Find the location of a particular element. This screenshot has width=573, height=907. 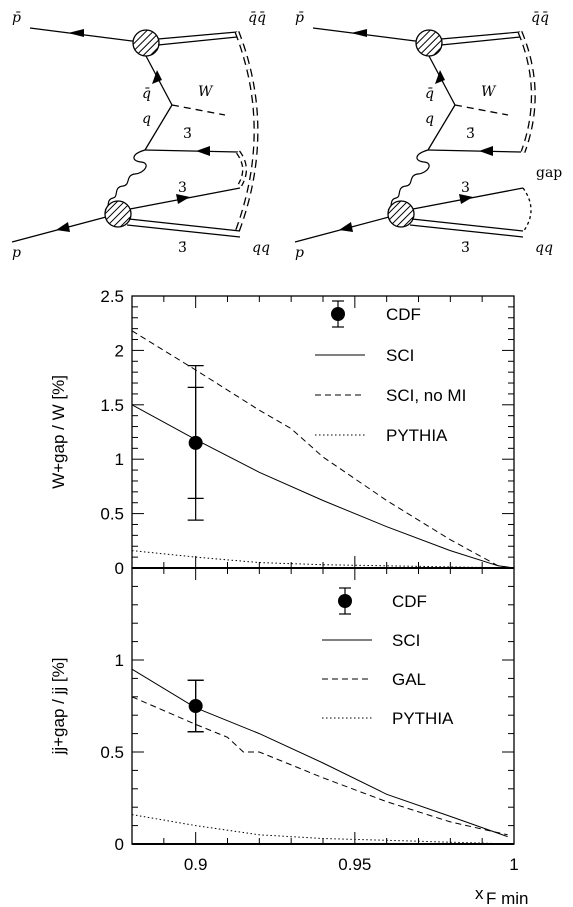

x-axis-label: x is located at coordinates (479, 893).